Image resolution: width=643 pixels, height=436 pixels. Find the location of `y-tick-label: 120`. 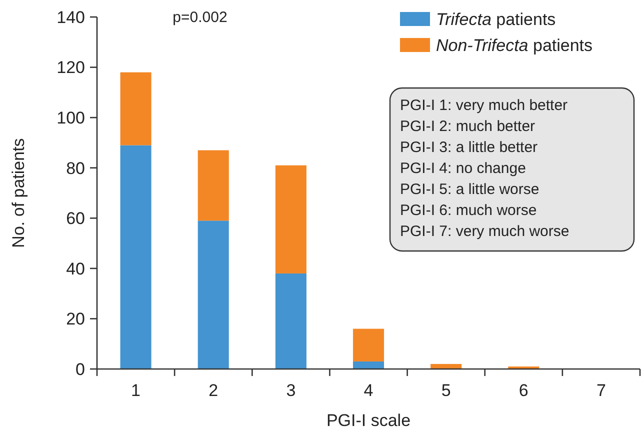

y-tick-label: 120 is located at coordinates (70, 68).